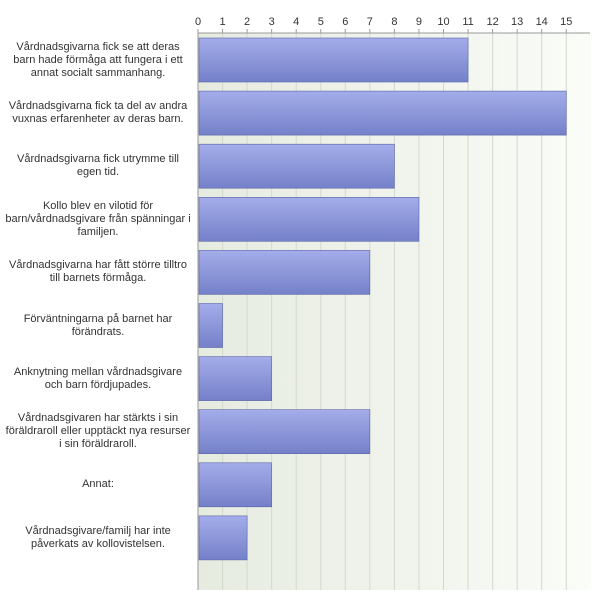 The image size is (600, 600). I want to click on tick-label: 3, so click(272, 22).